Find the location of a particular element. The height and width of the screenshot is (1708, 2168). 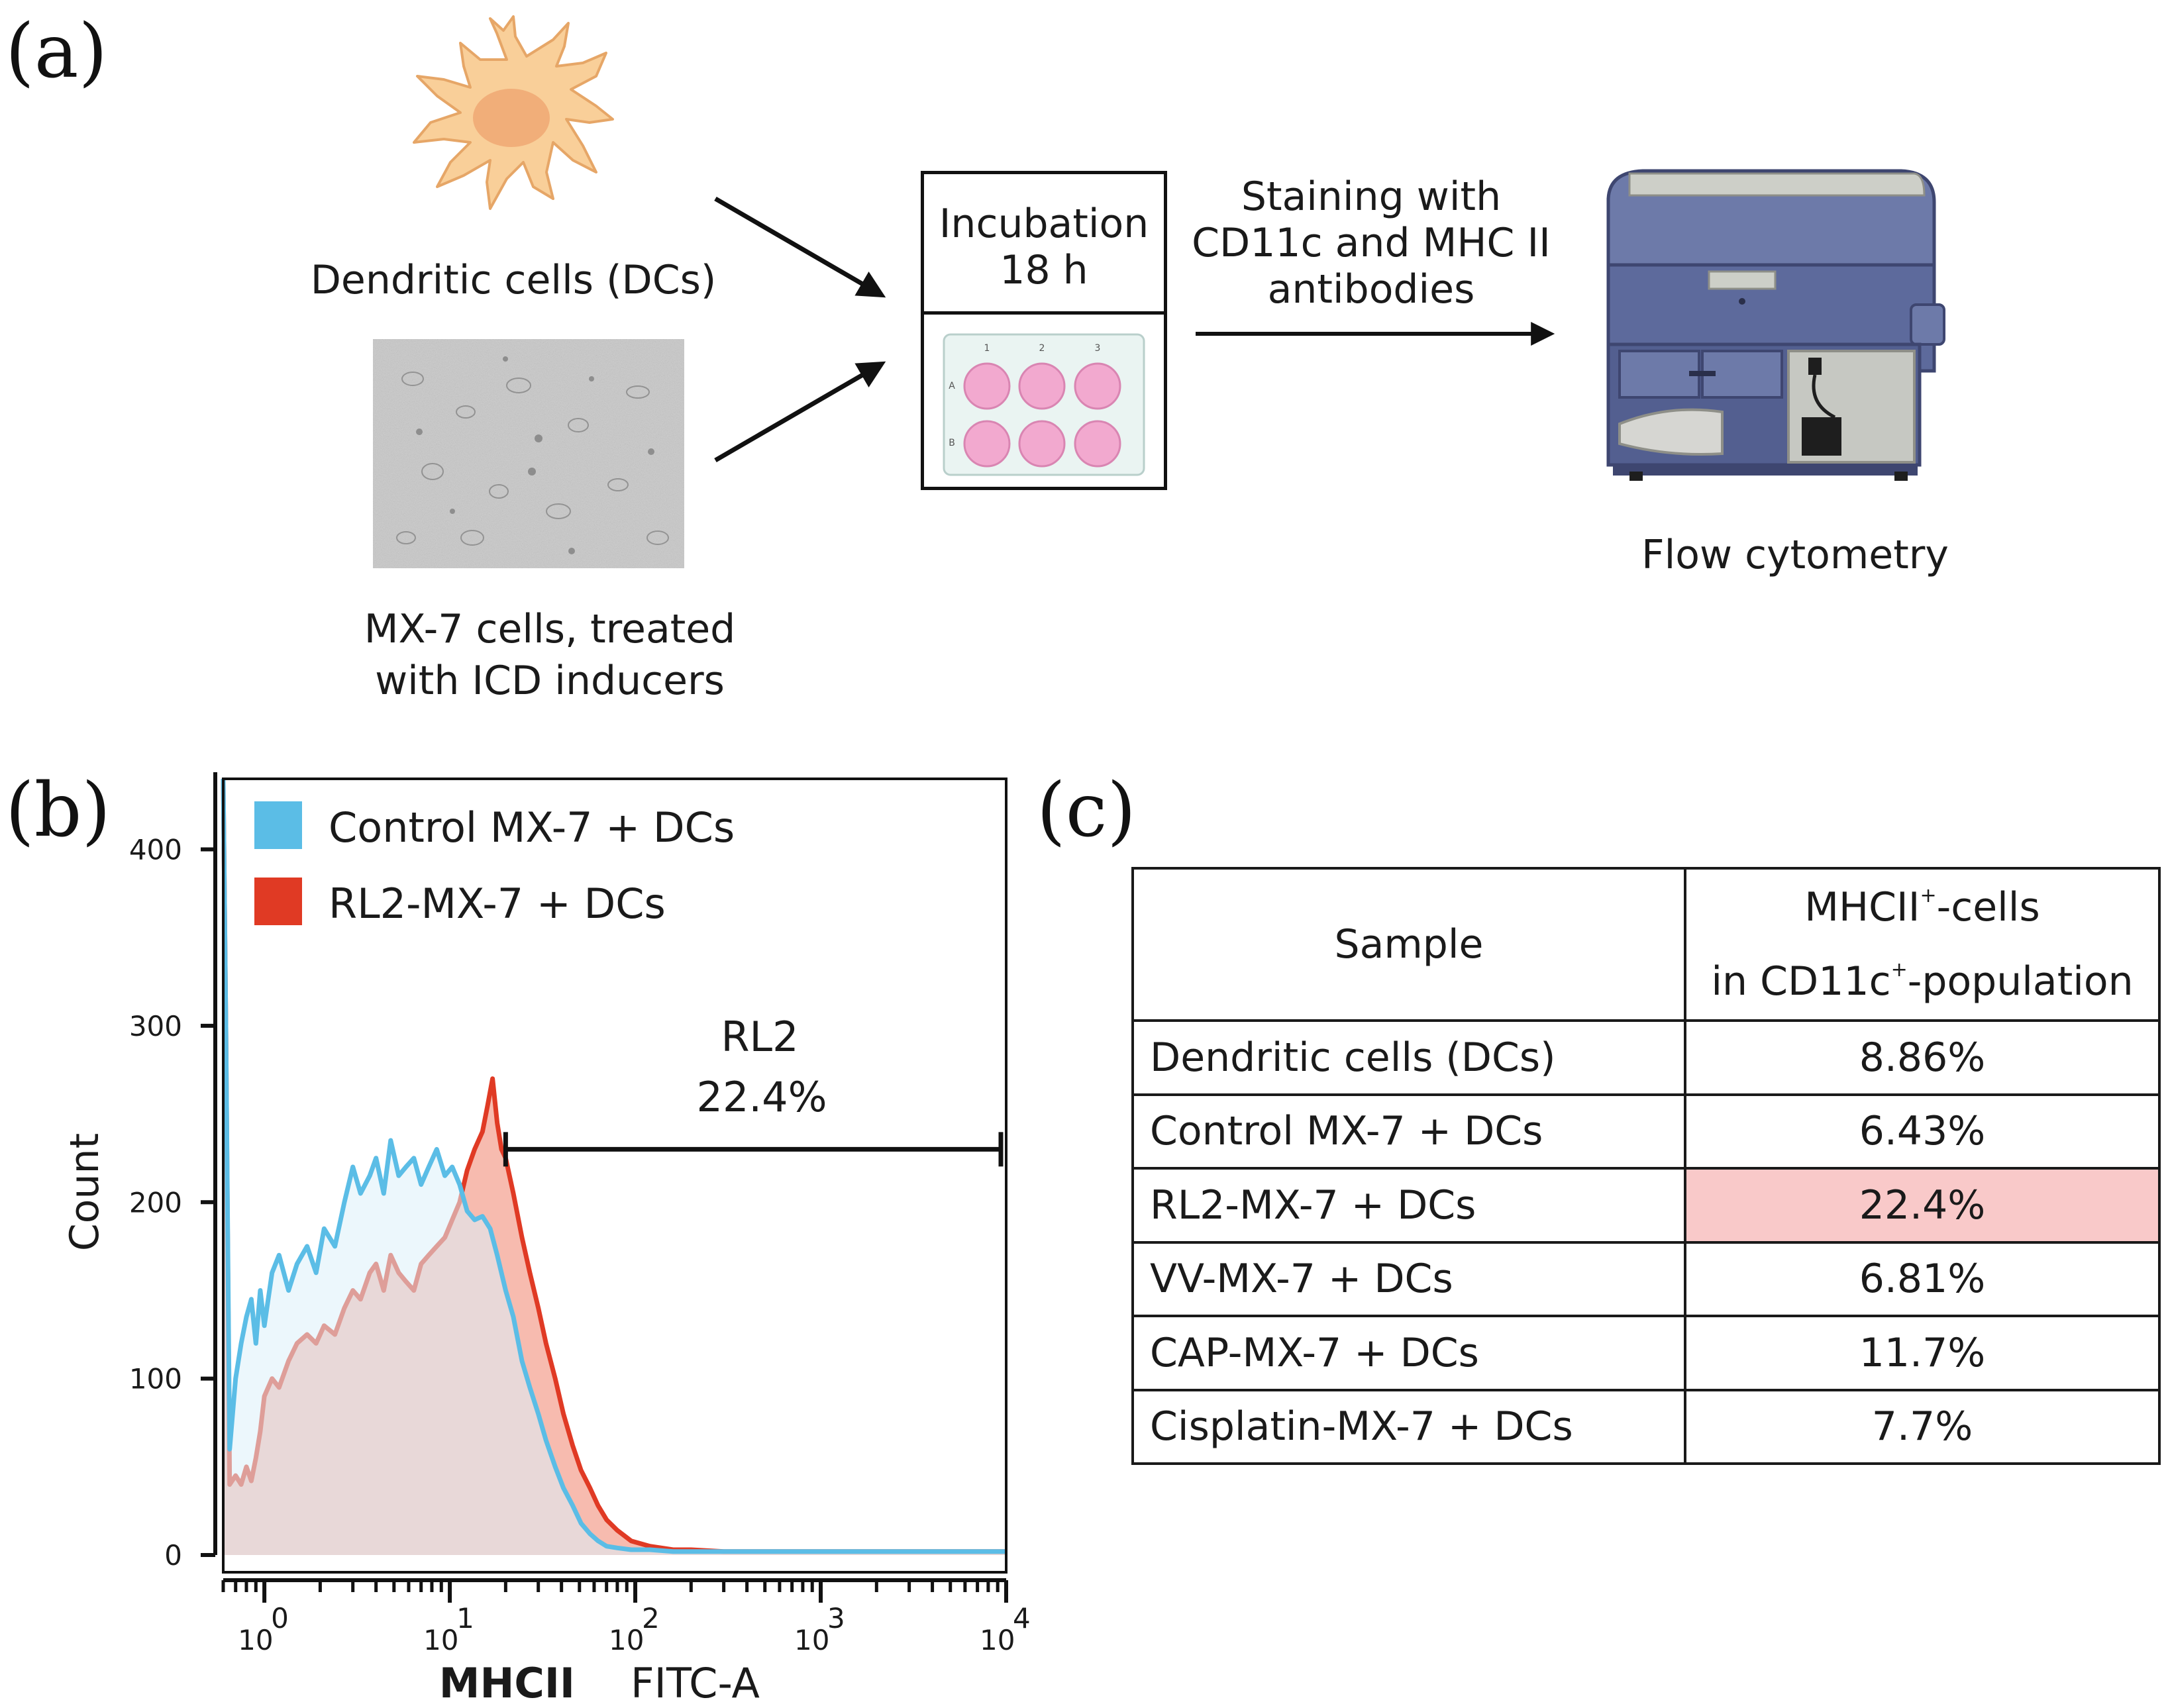

panel-c-label: (c) is located at coordinates (1087, 811).